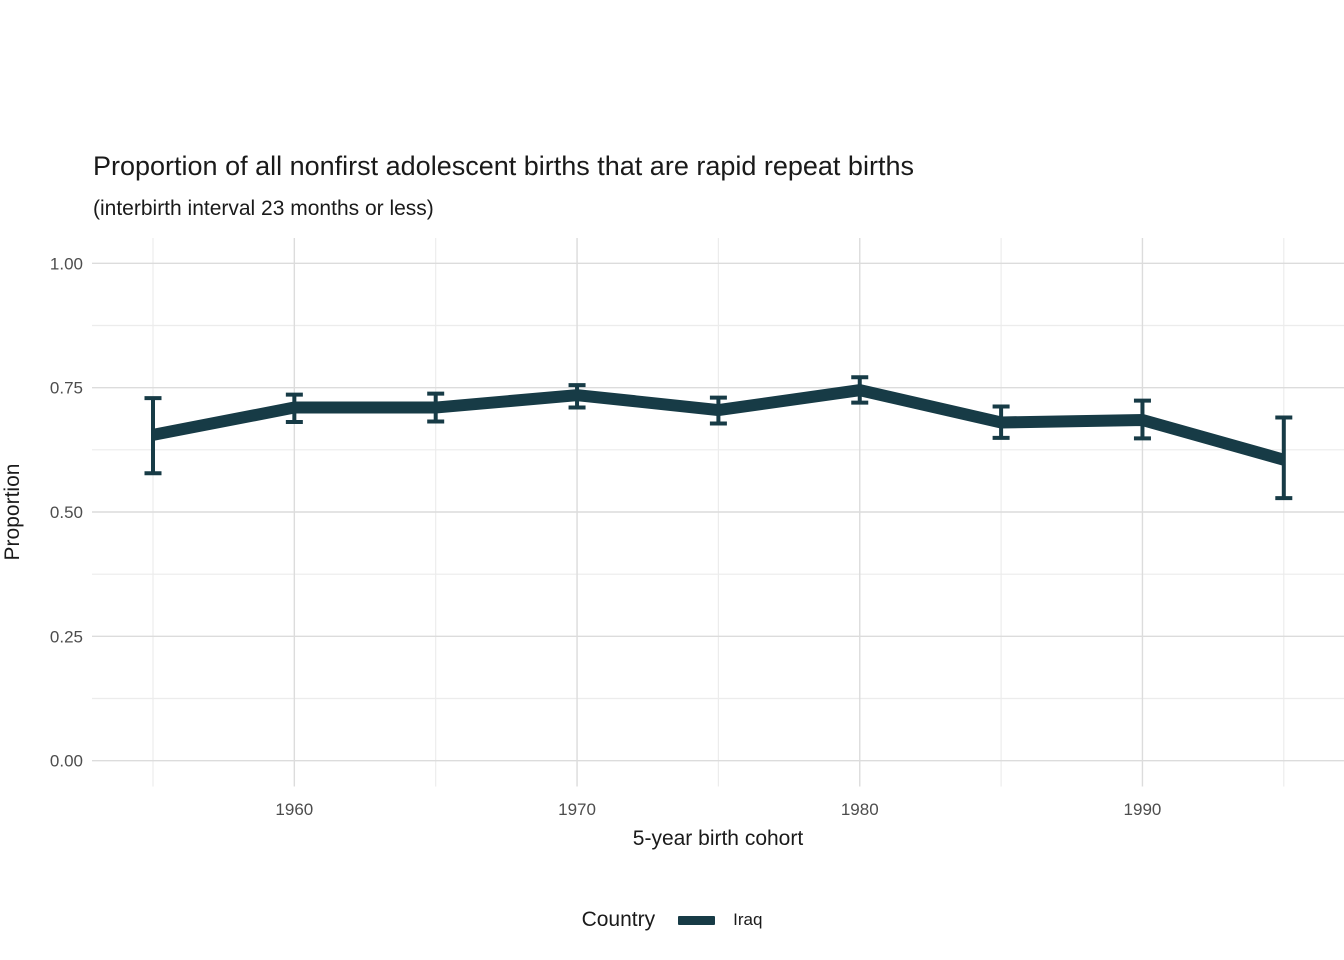 This screenshot has width=1344, height=960. Describe the element at coordinates (1143, 809) in the screenshot. I see `x-tick-label: 1990` at that location.